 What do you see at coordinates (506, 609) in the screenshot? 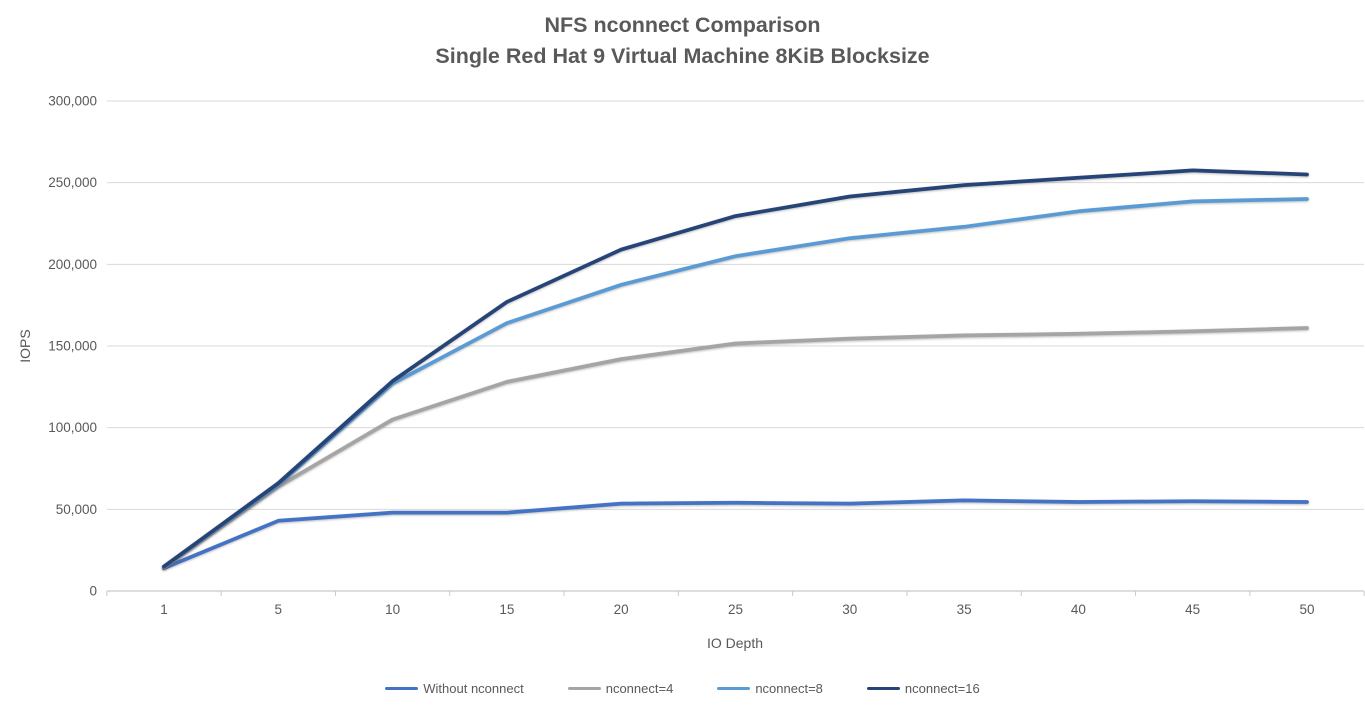
I see `x-axis-tick-label: 15` at bounding box center [506, 609].